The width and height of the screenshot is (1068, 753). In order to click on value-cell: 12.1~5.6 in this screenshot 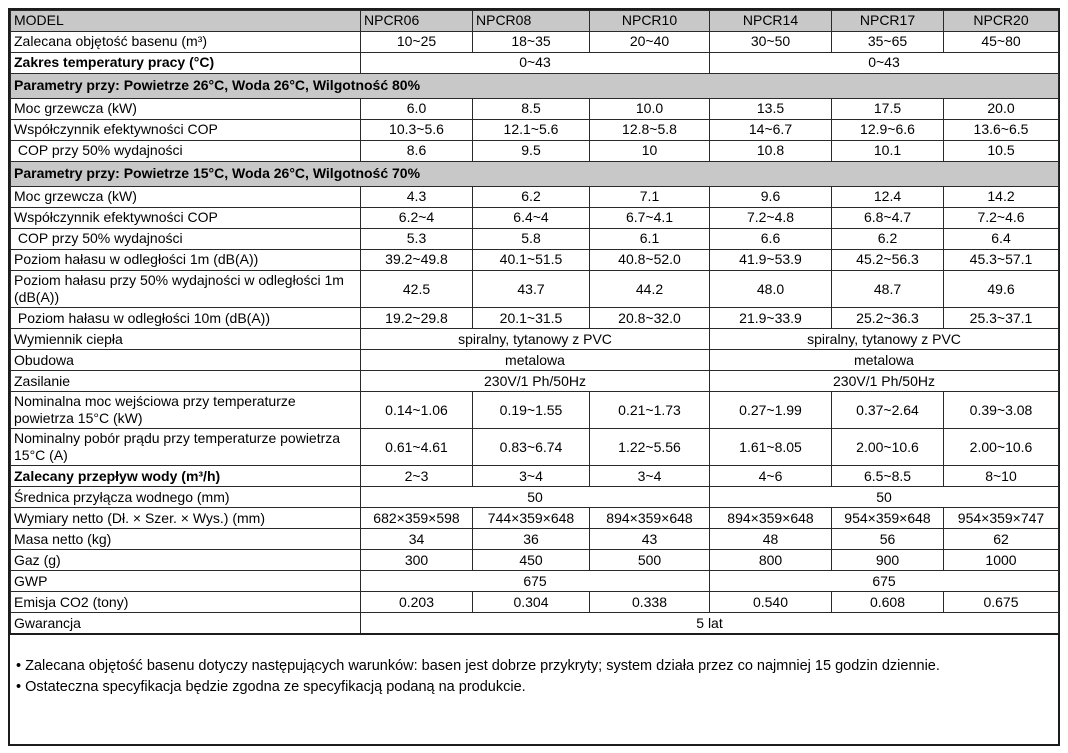, I will do `click(531, 130)`.